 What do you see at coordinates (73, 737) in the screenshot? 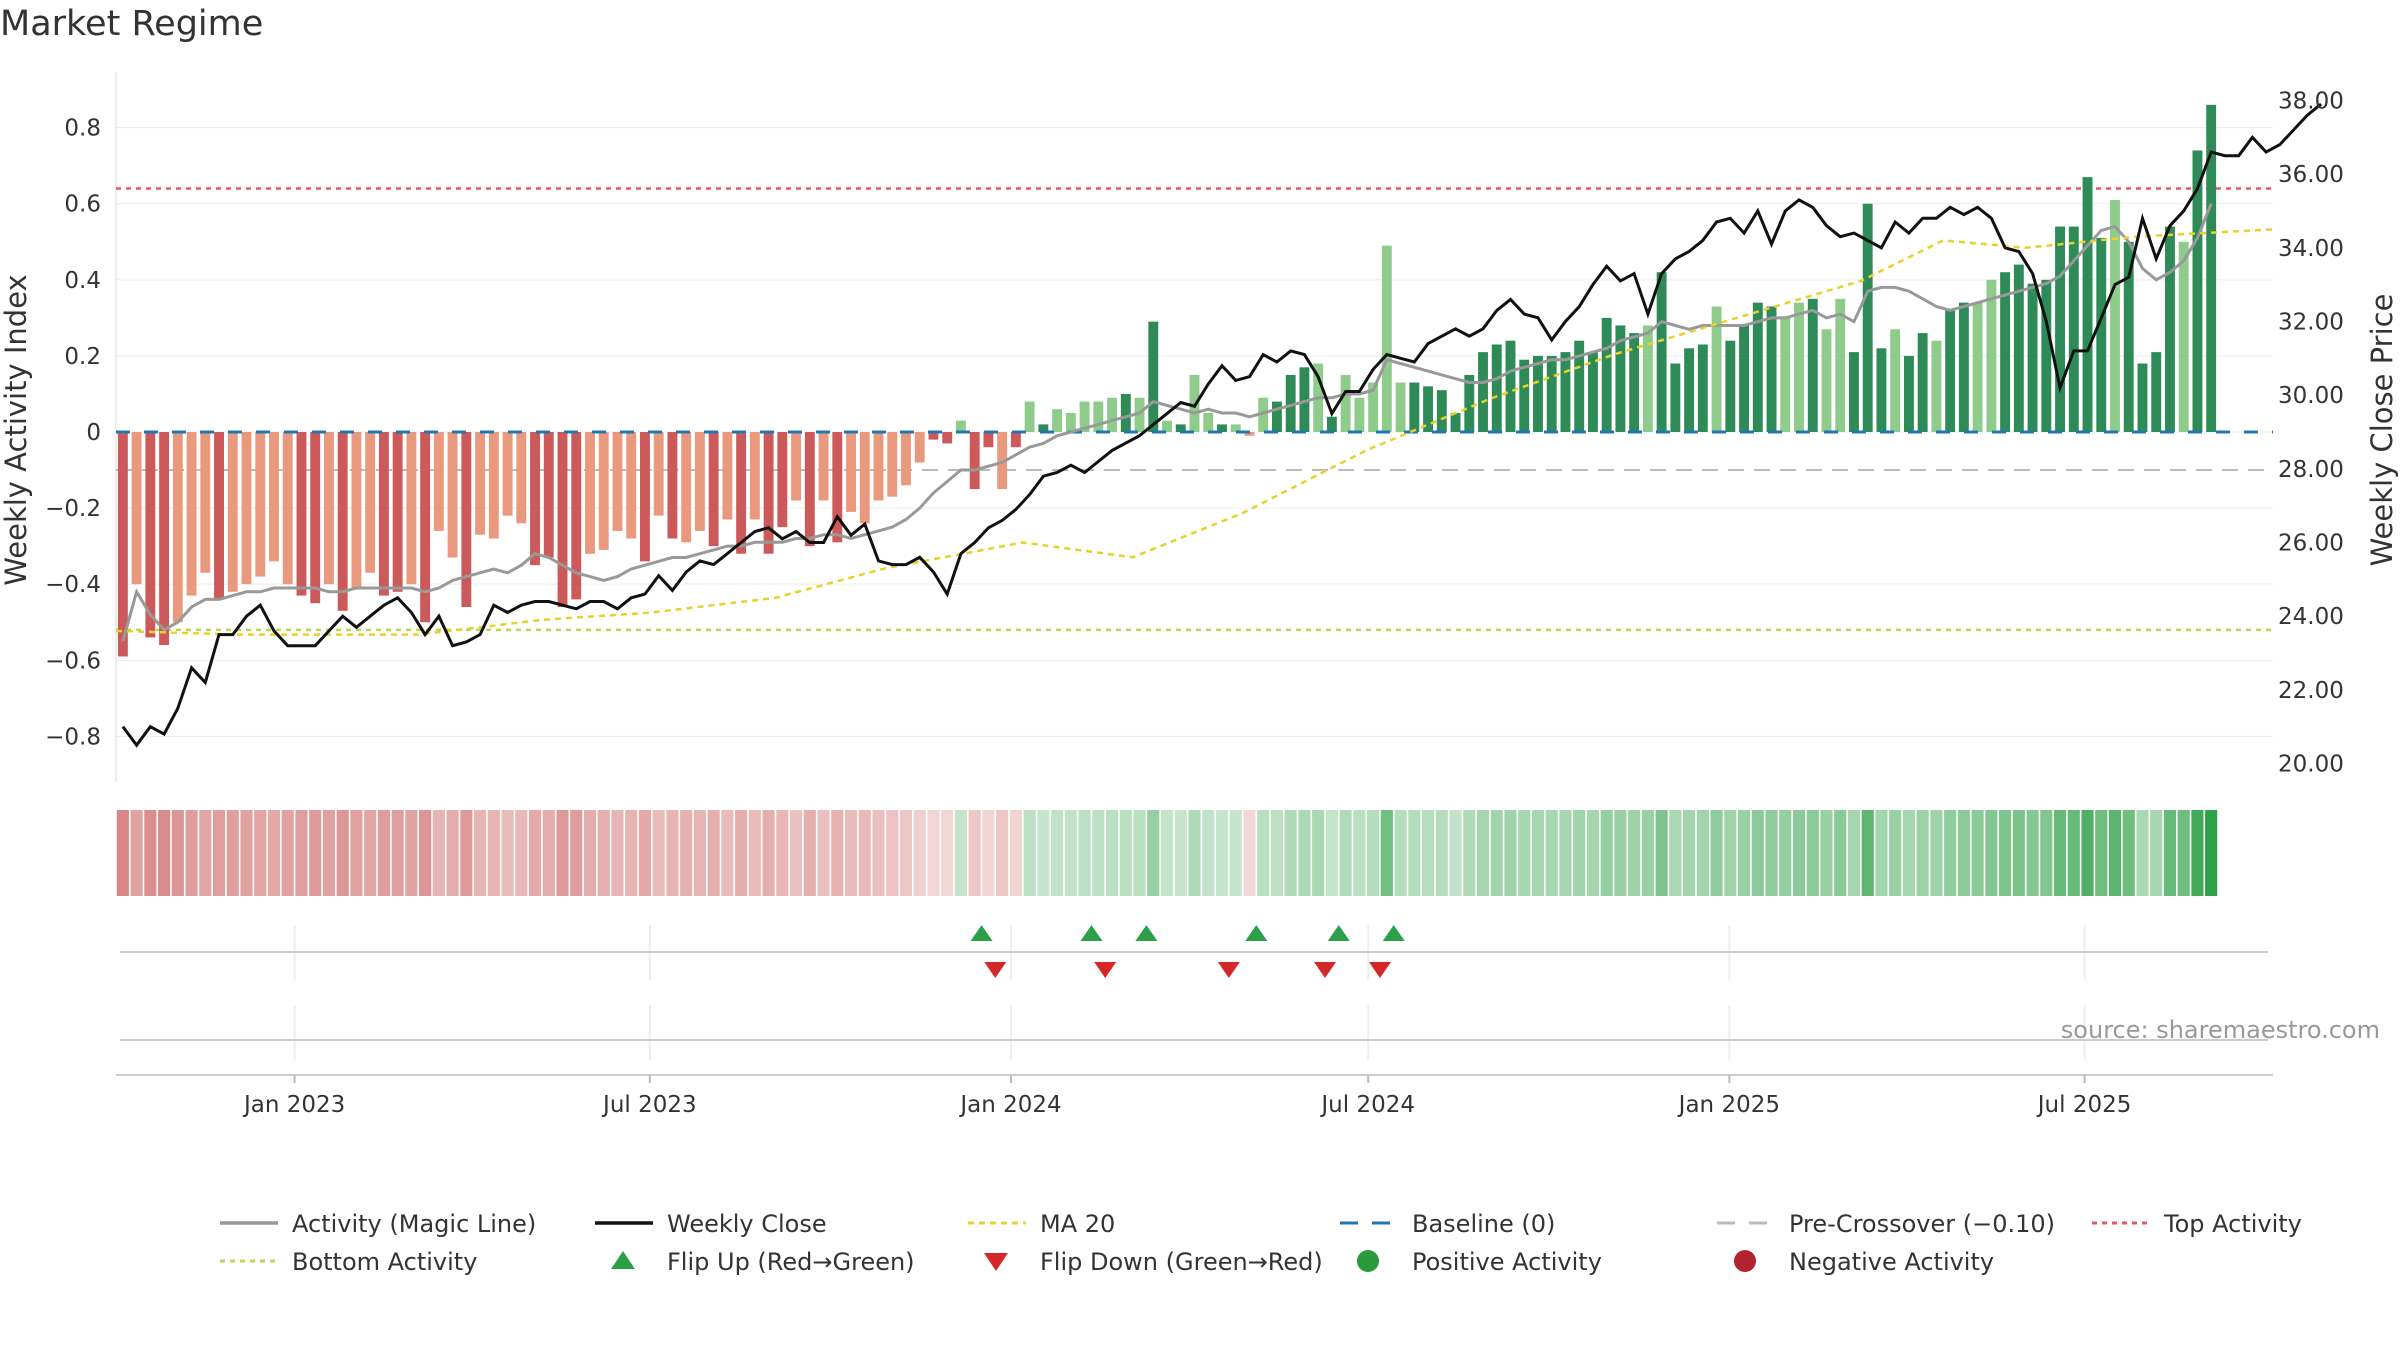
I see `y-tick-left: −0.8` at bounding box center [73, 737].